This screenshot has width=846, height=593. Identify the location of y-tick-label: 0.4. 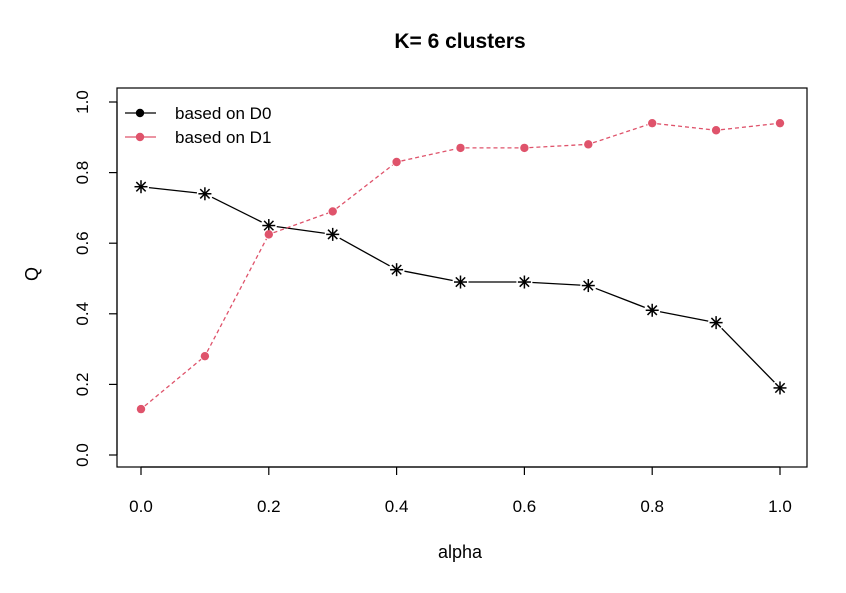
(82, 314).